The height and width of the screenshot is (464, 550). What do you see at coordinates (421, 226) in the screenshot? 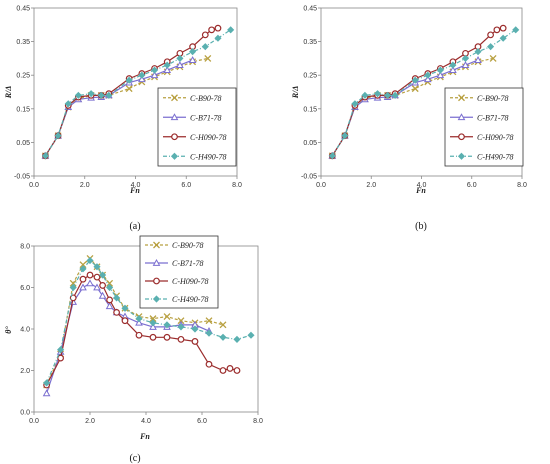
I see `panel-caption: (b)` at bounding box center [421, 226].